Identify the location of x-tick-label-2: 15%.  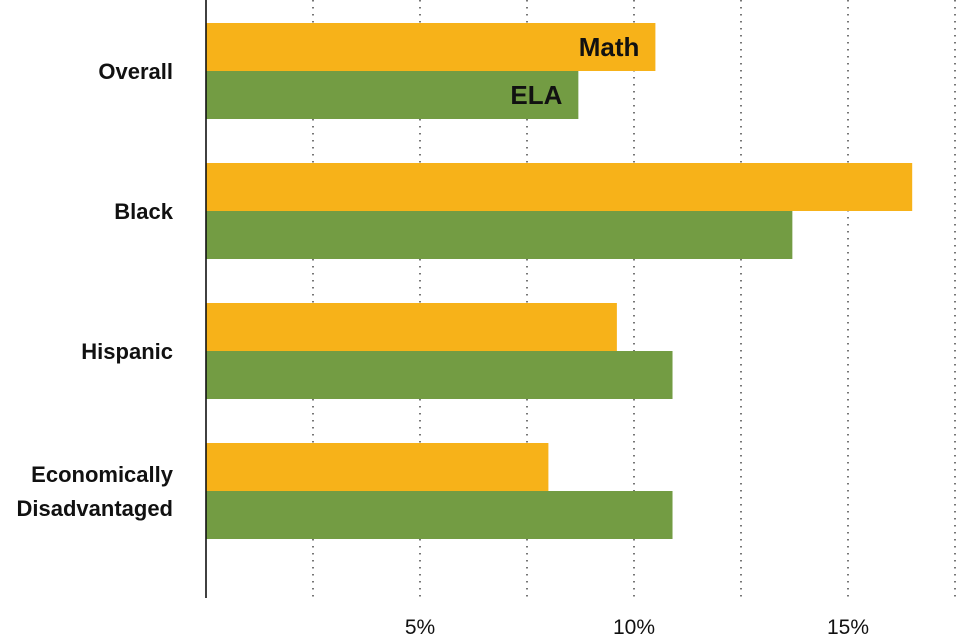
(848, 627).